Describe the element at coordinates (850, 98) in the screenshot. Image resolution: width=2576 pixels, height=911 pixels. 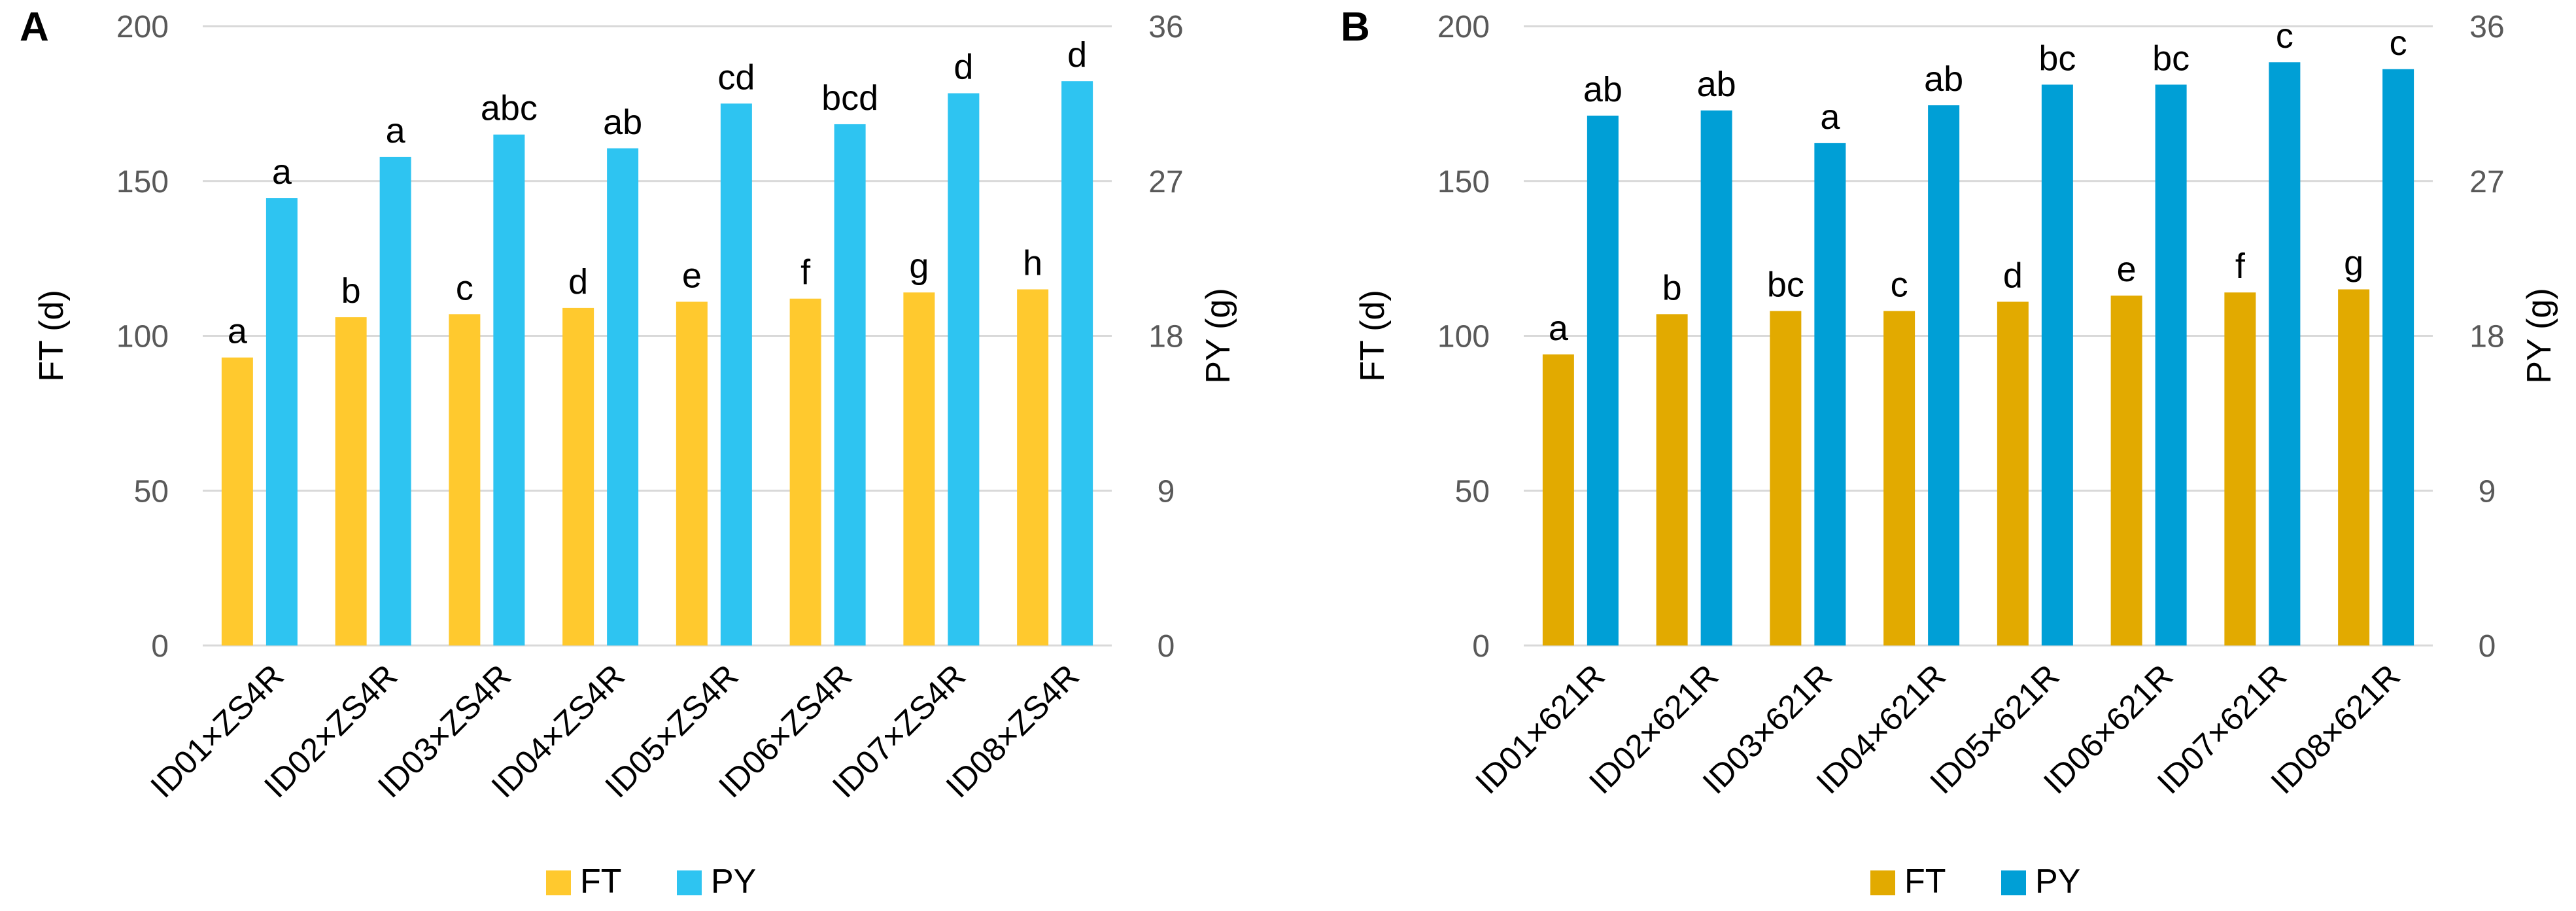
I see `bar-label-py: bcd` at that location.